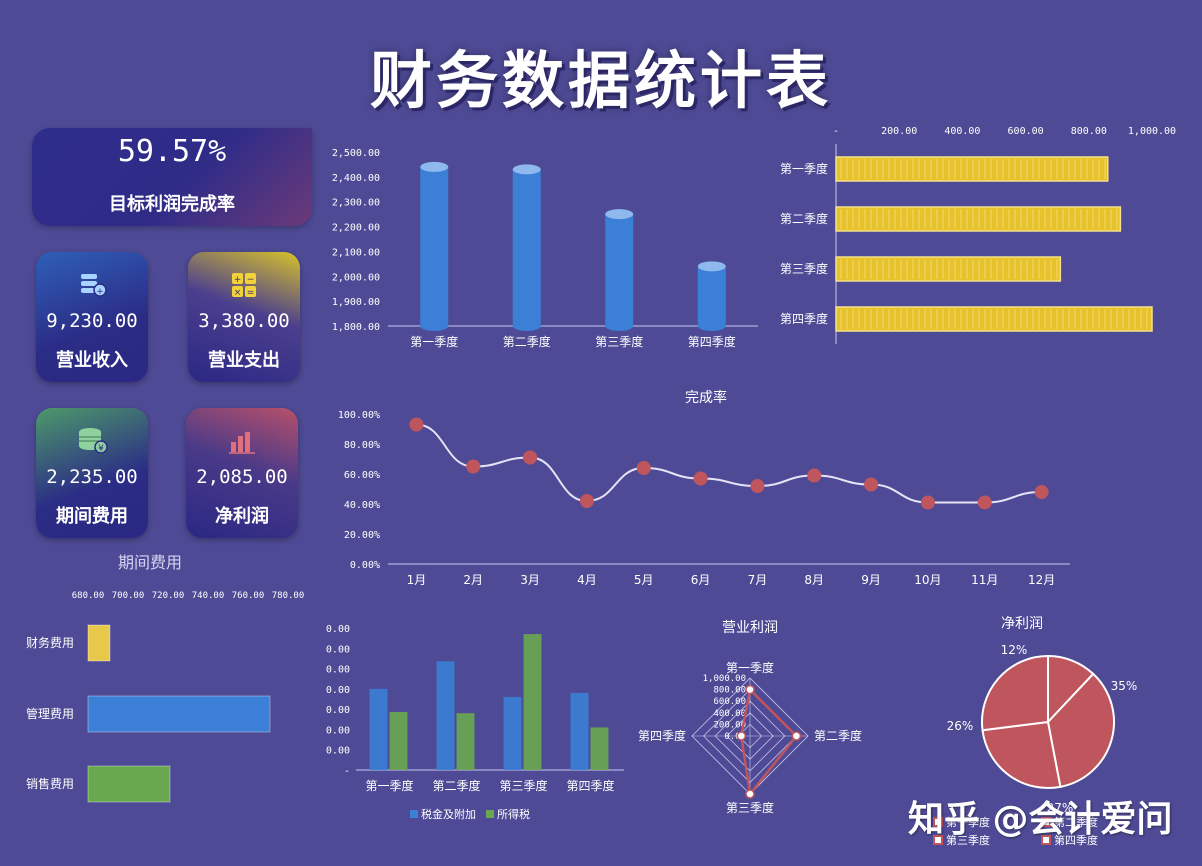 This screenshot has width=1202, height=866. I want to click on pie-value-label: 12%, so click(1014, 650).